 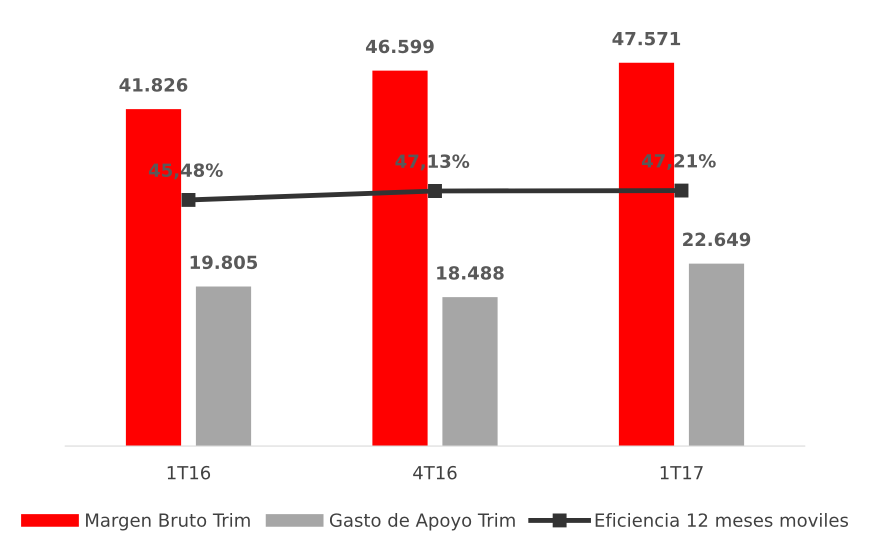 I want to click on legend-label: Eficiencia 12 meses moviles, so click(x=722, y=519).